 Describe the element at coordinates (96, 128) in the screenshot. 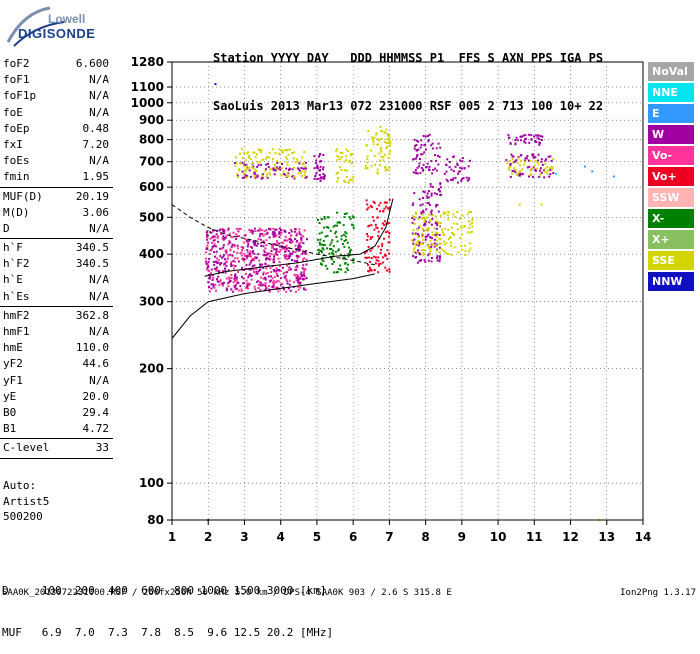

I see `param-value: 0.48` at that location.